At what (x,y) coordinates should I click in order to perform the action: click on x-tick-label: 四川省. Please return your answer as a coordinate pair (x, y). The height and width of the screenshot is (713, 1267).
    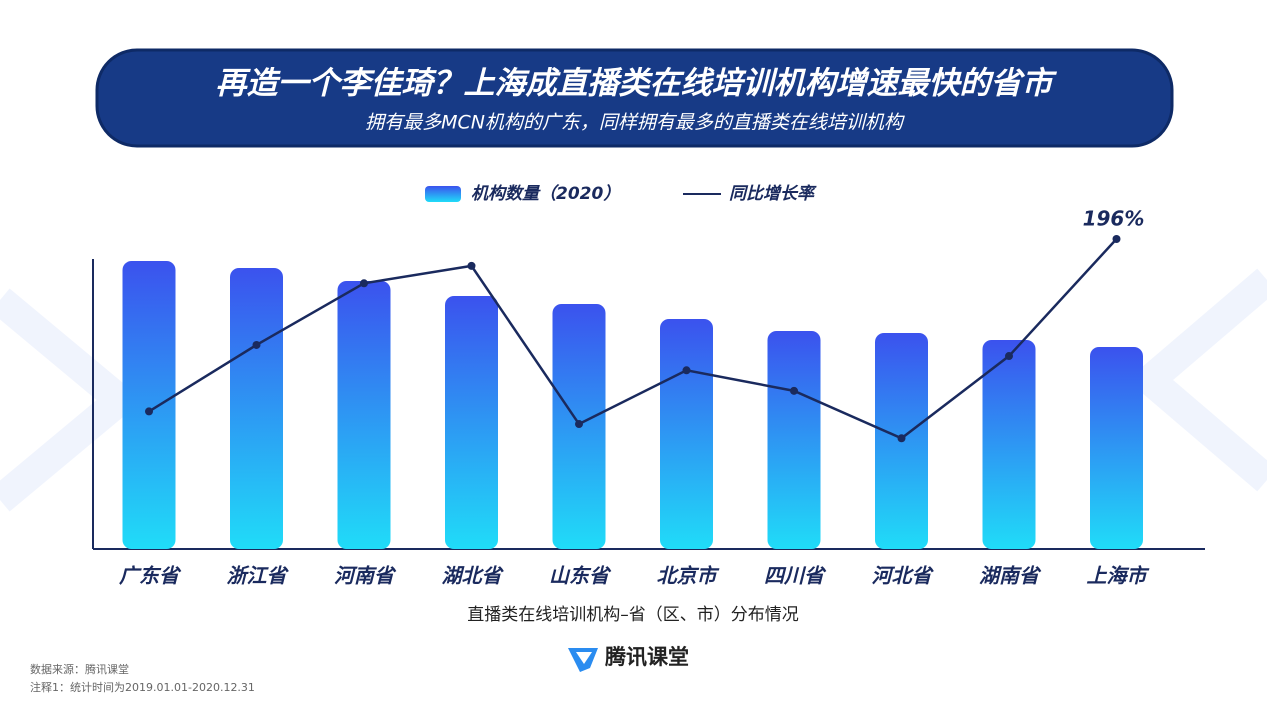
    Looking at the image, I should click on (795, 576).